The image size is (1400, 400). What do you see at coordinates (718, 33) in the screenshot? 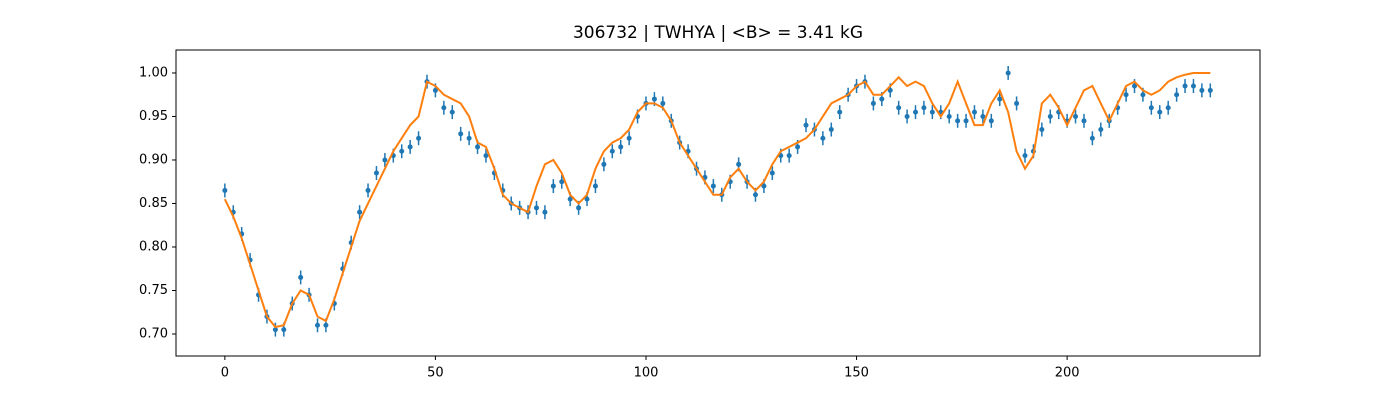
I see `chart-title: 306732 | TWHYA | <B> = 3.41 kG` at bounding box center [718, 33].